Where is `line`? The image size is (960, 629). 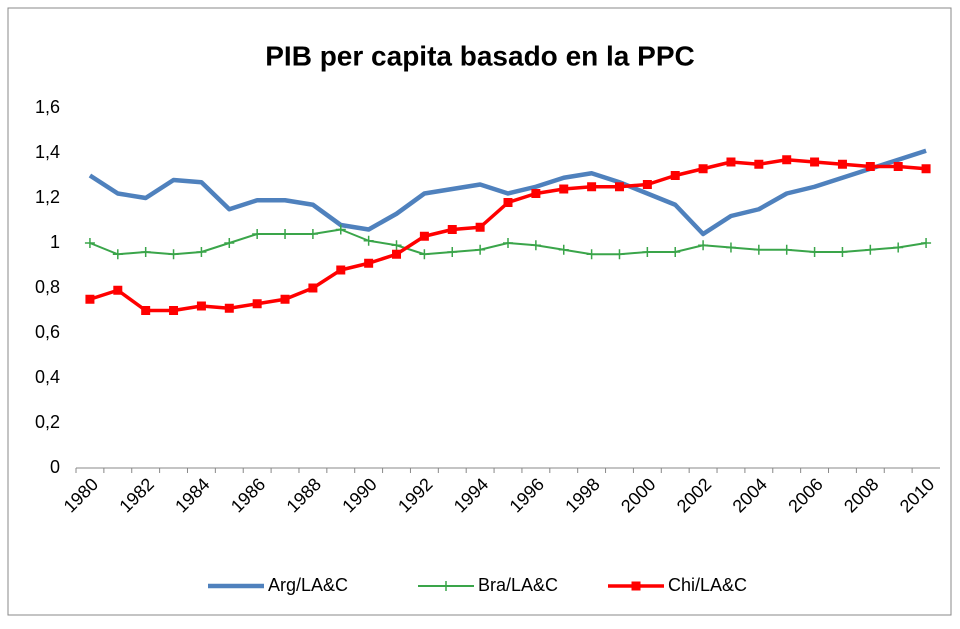 line is located at coordinates (507, 192).